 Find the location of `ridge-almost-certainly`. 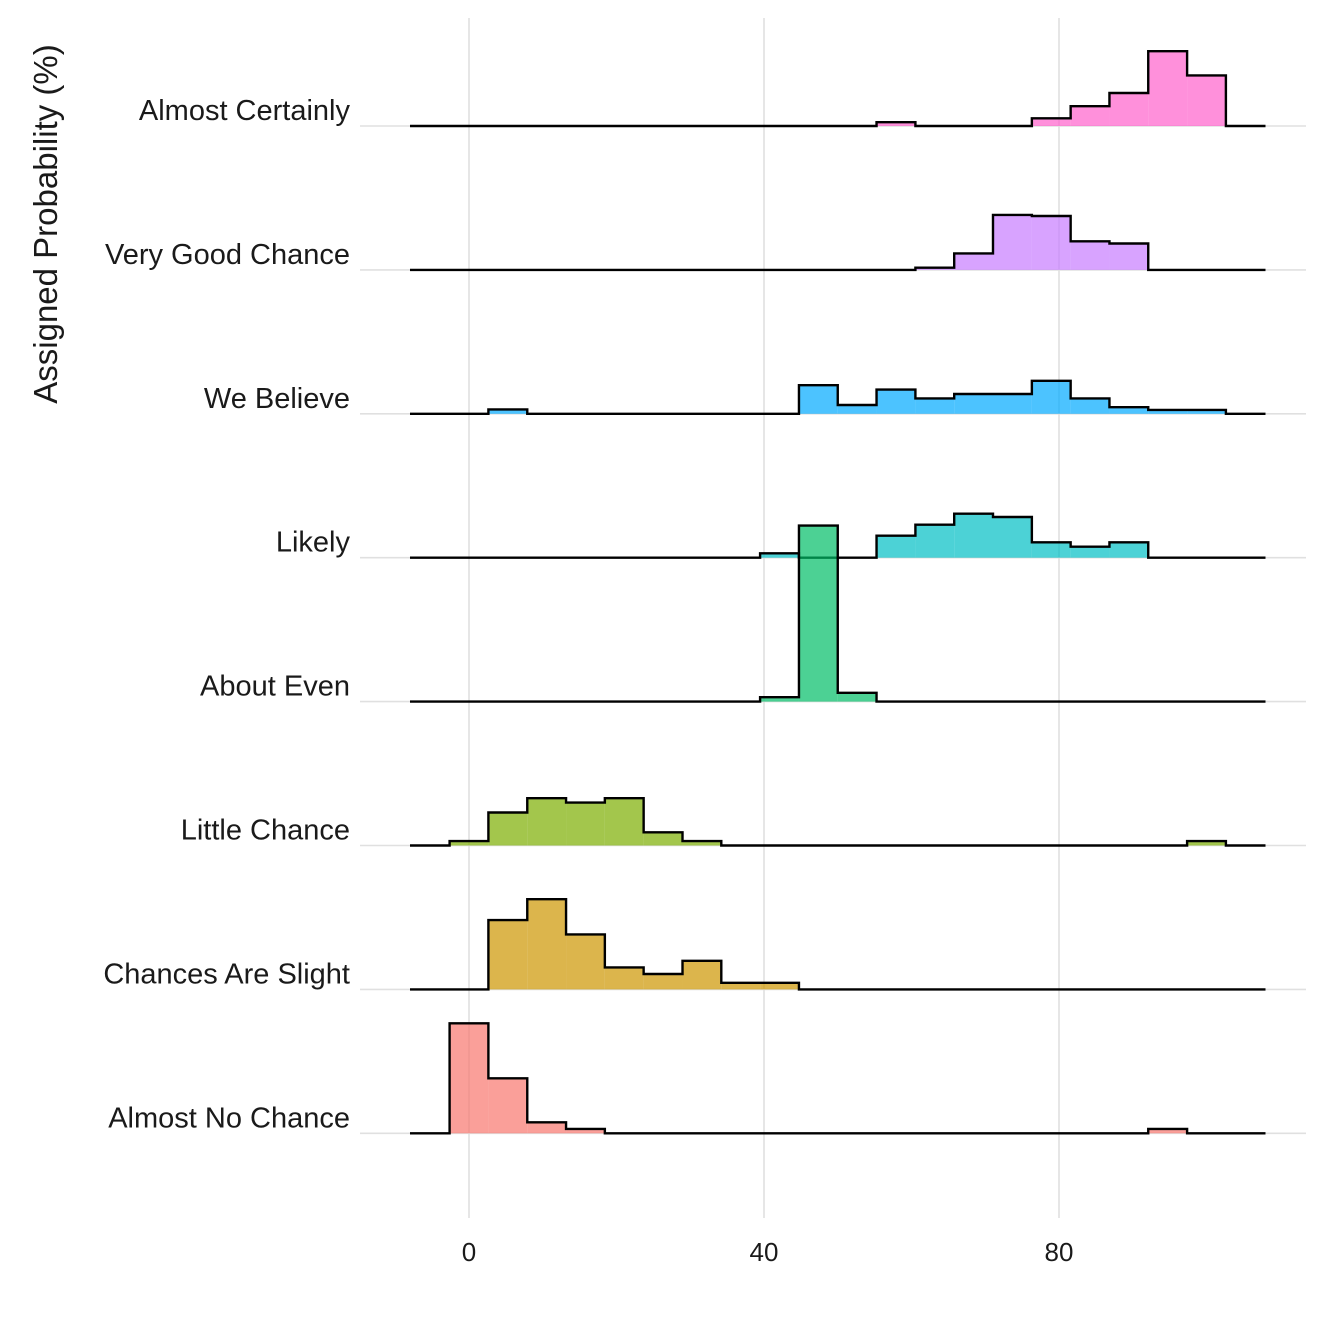

ridge-almost-certainly is located at coordinates (838, 89).